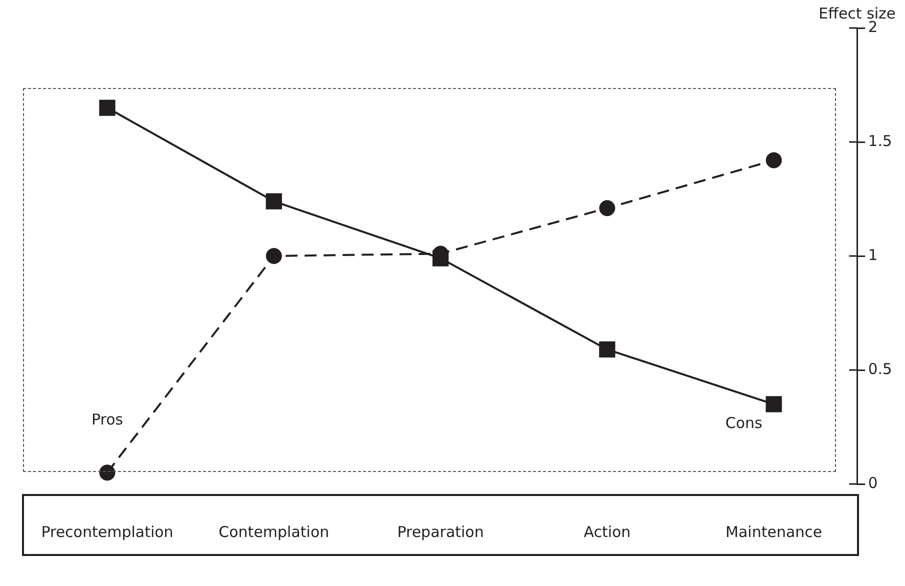  Describe the element at coordinates (880, 369) in the screenshot. I see `y-tick-label: 0.5` at that location.